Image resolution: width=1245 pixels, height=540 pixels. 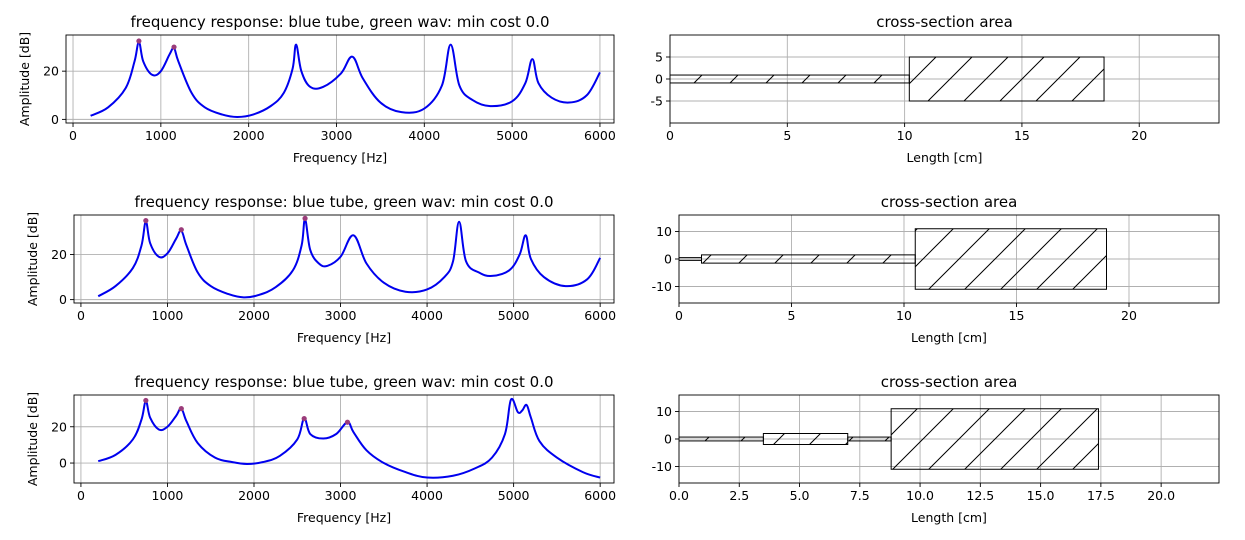 What do you see at coordinates (860, 495) in the screenshot?
I see `x-tick-label: 7.5` at bounding box center [860, 495].